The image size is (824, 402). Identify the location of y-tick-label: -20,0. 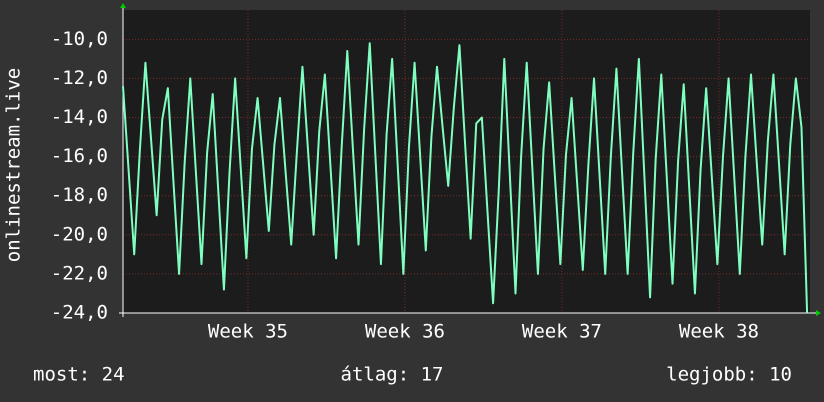
(79, 234).